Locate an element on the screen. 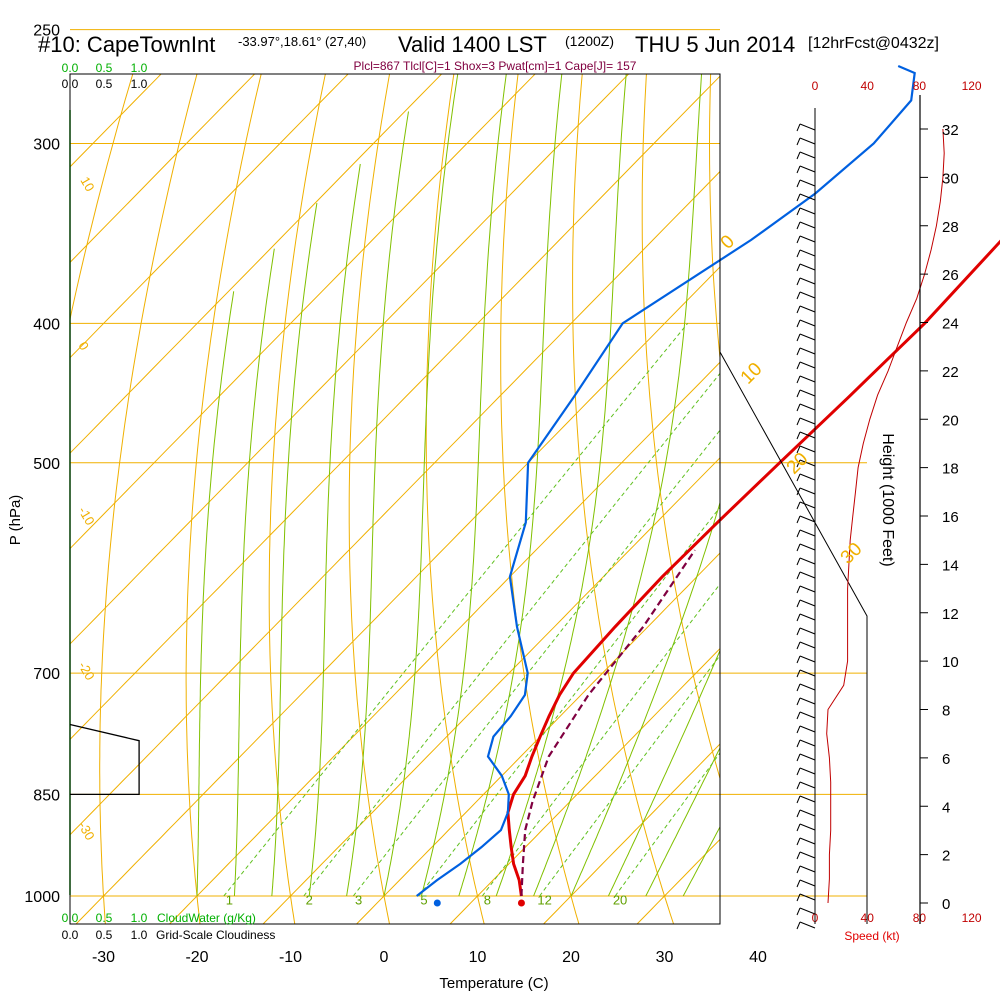  forecast-date: THU 5 Jun 2014 is located at coordinates (715, 44).